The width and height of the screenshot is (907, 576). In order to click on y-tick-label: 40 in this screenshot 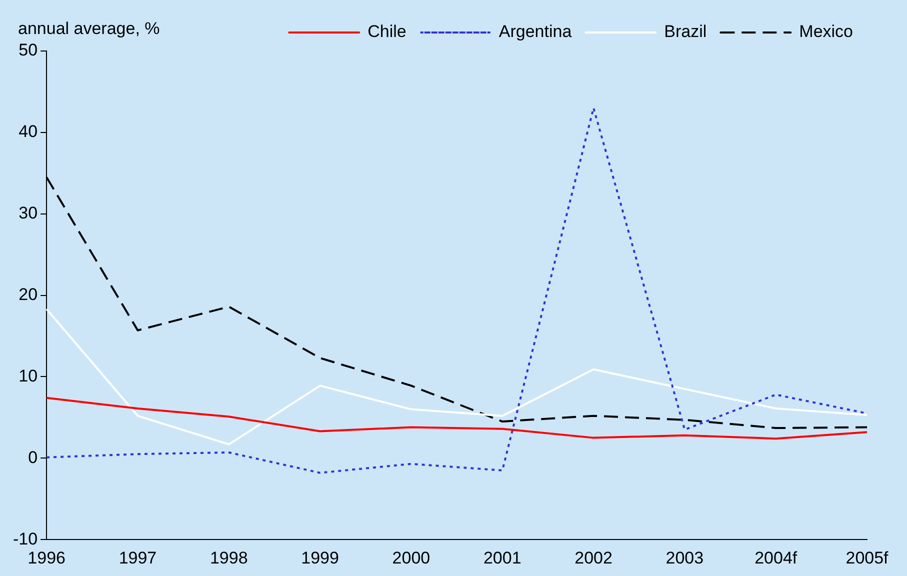, I will do `click(28, 132)`.